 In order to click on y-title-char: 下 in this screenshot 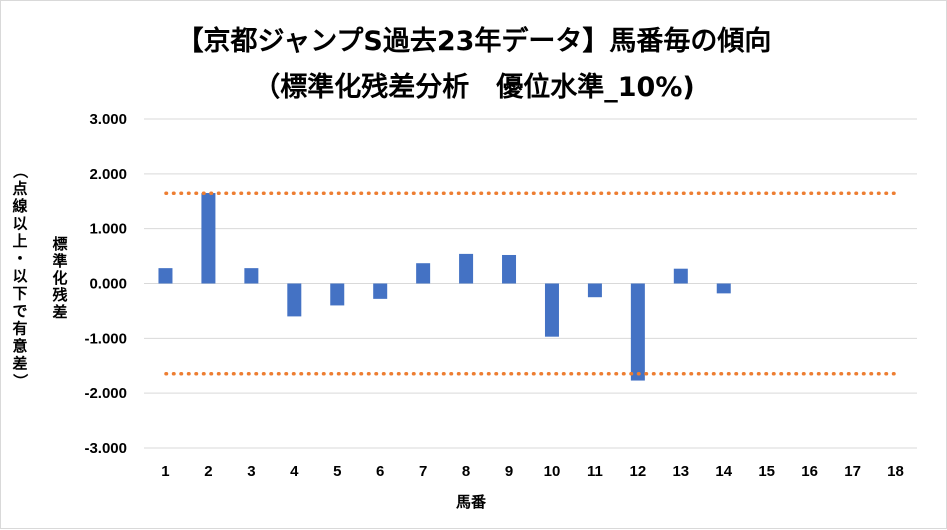, I will do `click(19, 294)`.